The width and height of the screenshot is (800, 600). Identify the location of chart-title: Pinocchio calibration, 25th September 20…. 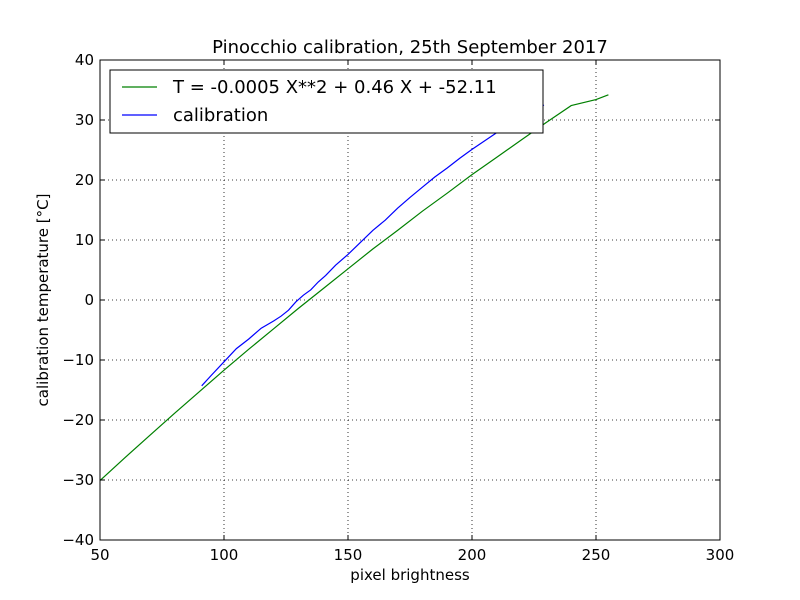
(410, 47).